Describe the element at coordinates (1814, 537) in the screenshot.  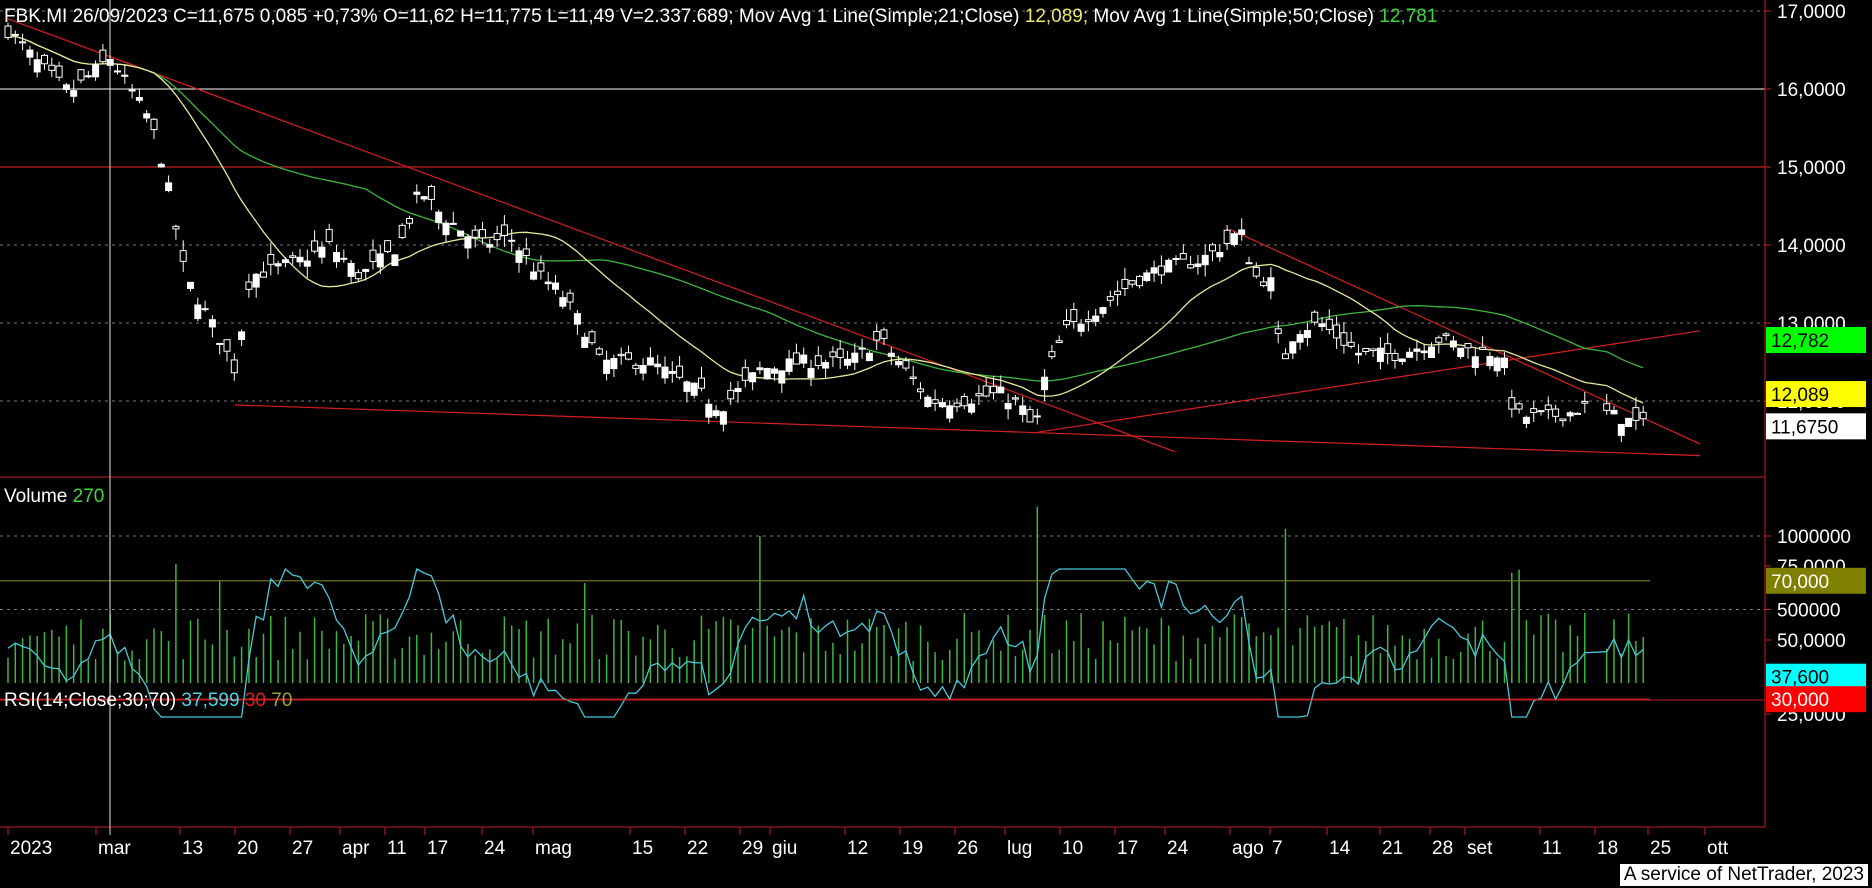
I see `volume-tick-label: 1000000` at that location.